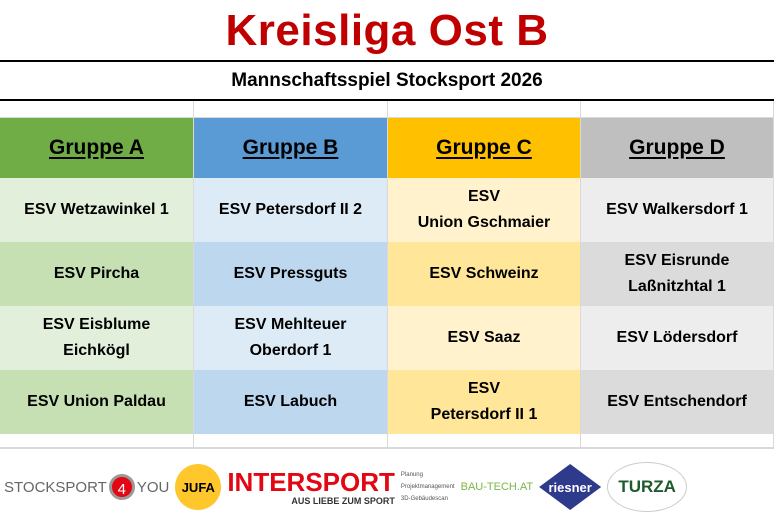 The height and width of the screenshot is (525, 774). What do you see at coordinates (291, 274) in the screenshot?
I see `team-cell: ESV Pressguts` at bounding box center [291, 274].